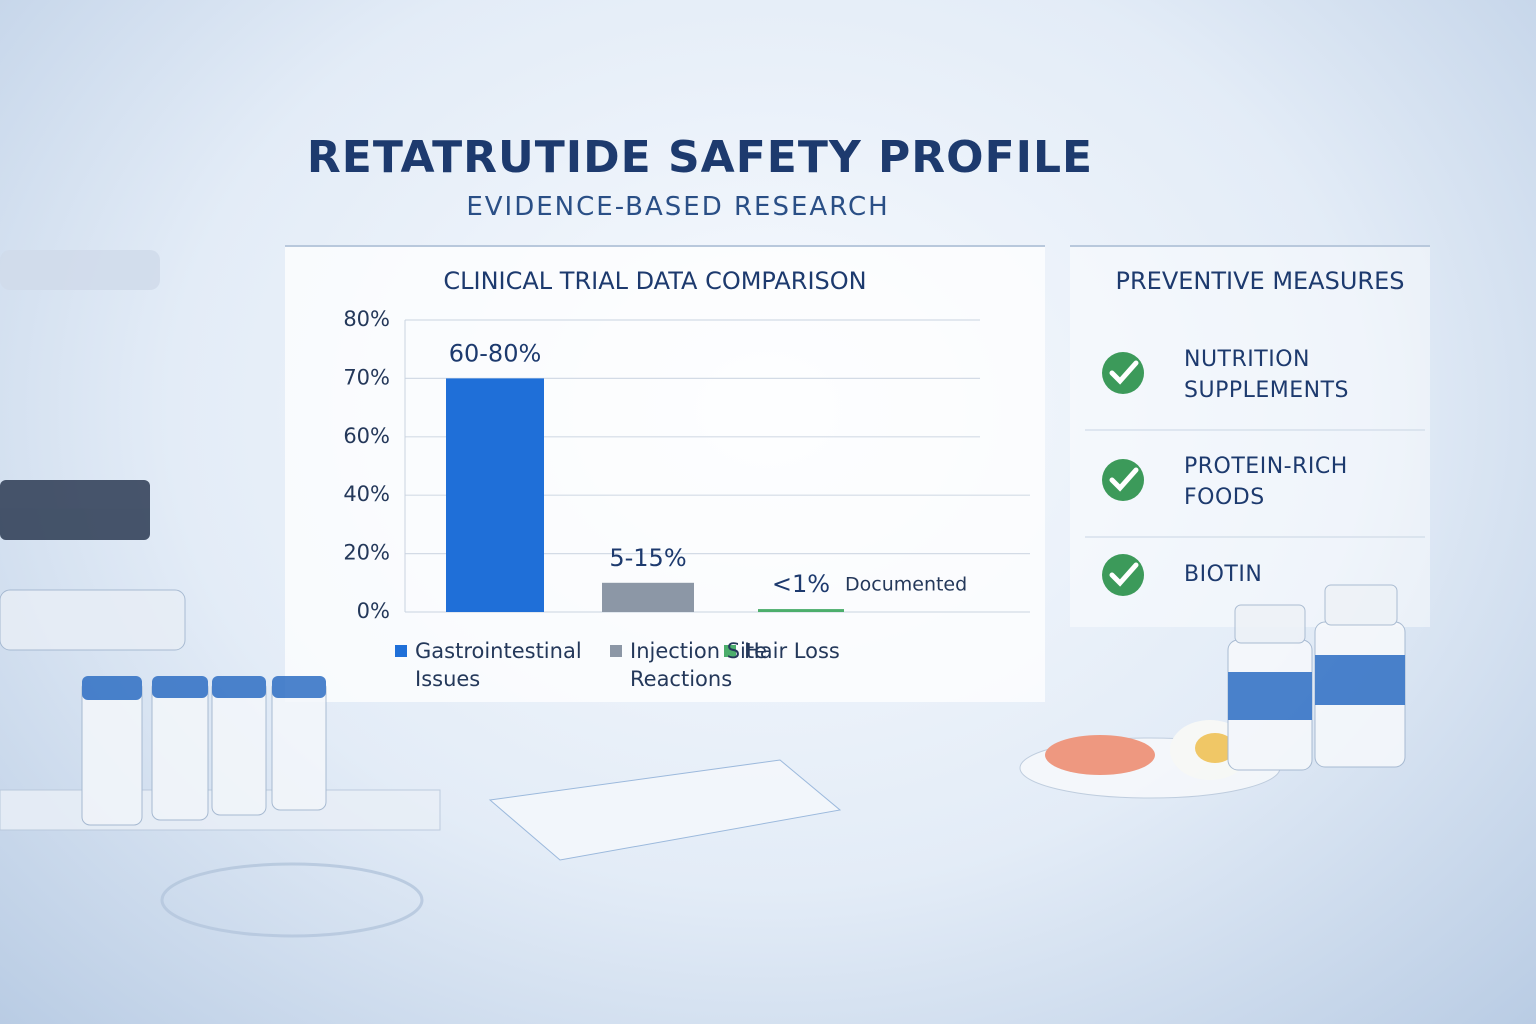 The width and height of the screenshot is (1536, 1024). I want to click on y-tick-label: 20%, so click(366, 553).